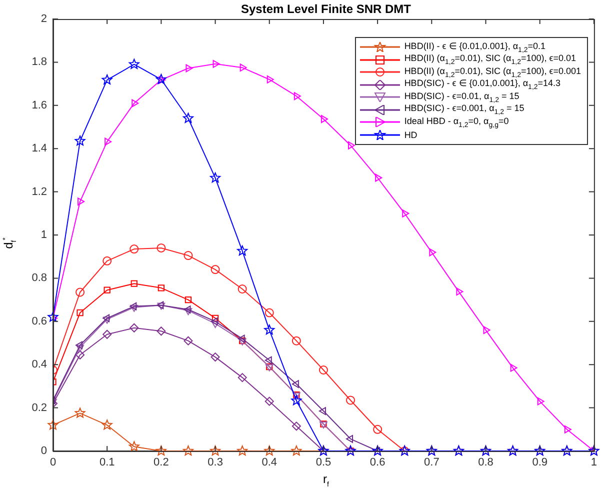 The width and height of the screenshot is (602, 493). What do you see at coordinates (39, 278) in the screenshot?
I see `y-tick-label: 0.8` at bounding box center [39, 278].